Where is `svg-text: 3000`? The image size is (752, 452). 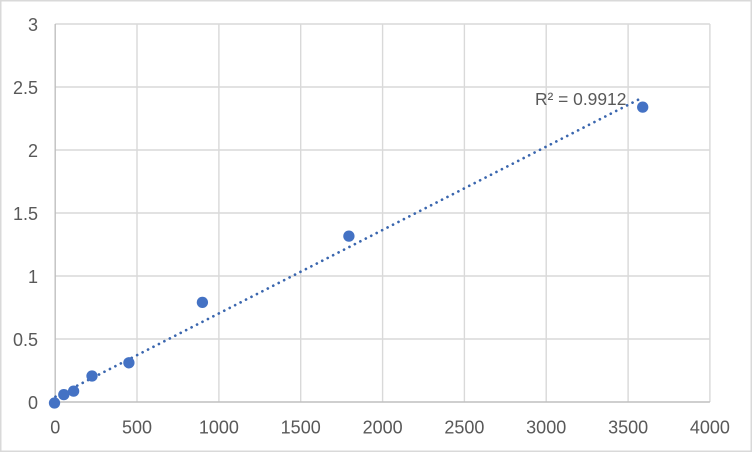 svg-text: 3000 is located at coordinates (546, 428).